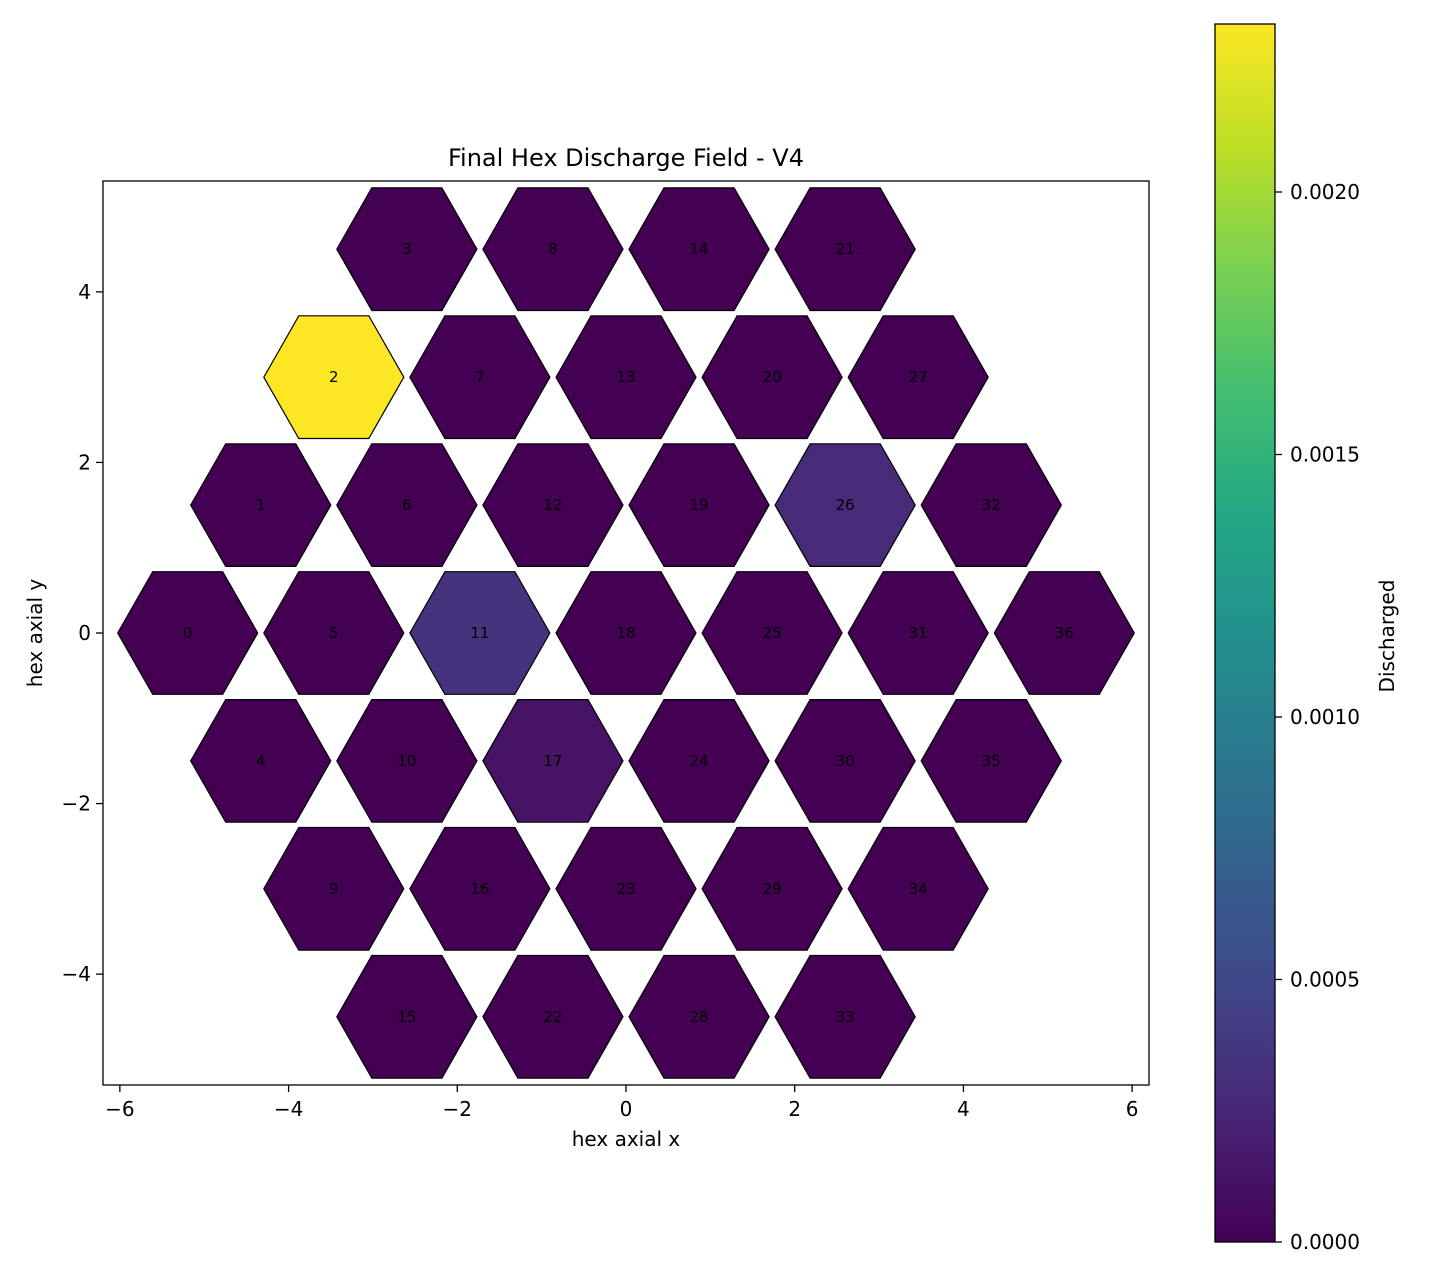 The image size is (1440, 1280). I want to click on hex-cell-label-36: 36, so click(1064, 633).